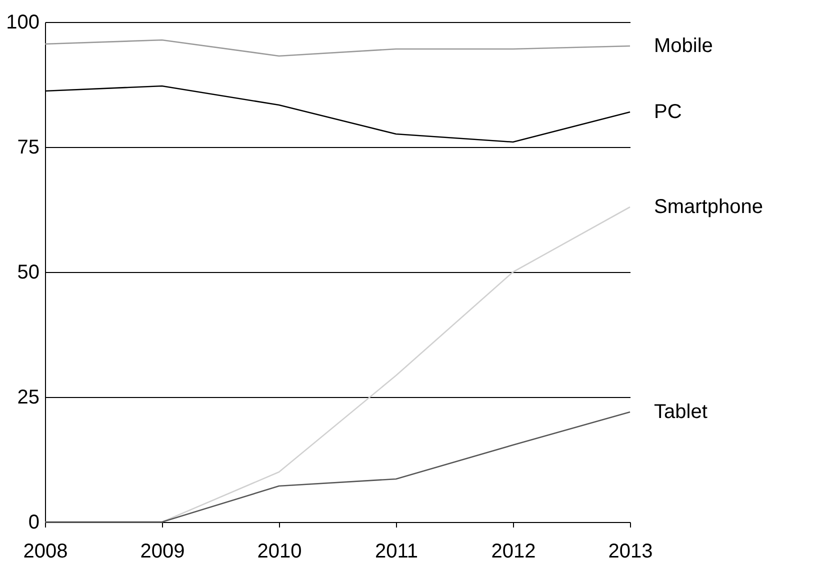 Image resolution: width=835 pixels, height=584 pixels. What do you see at coordinates (668, 112) in the screenshot?
I see `series-label: PC` at bounding box center [668, 112].